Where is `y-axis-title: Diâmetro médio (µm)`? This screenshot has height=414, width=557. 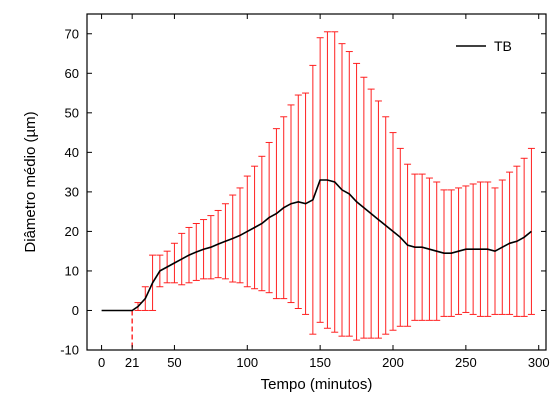 y-axis-title: Diâmetro médio (µm) is located at coordinates (30, 181).